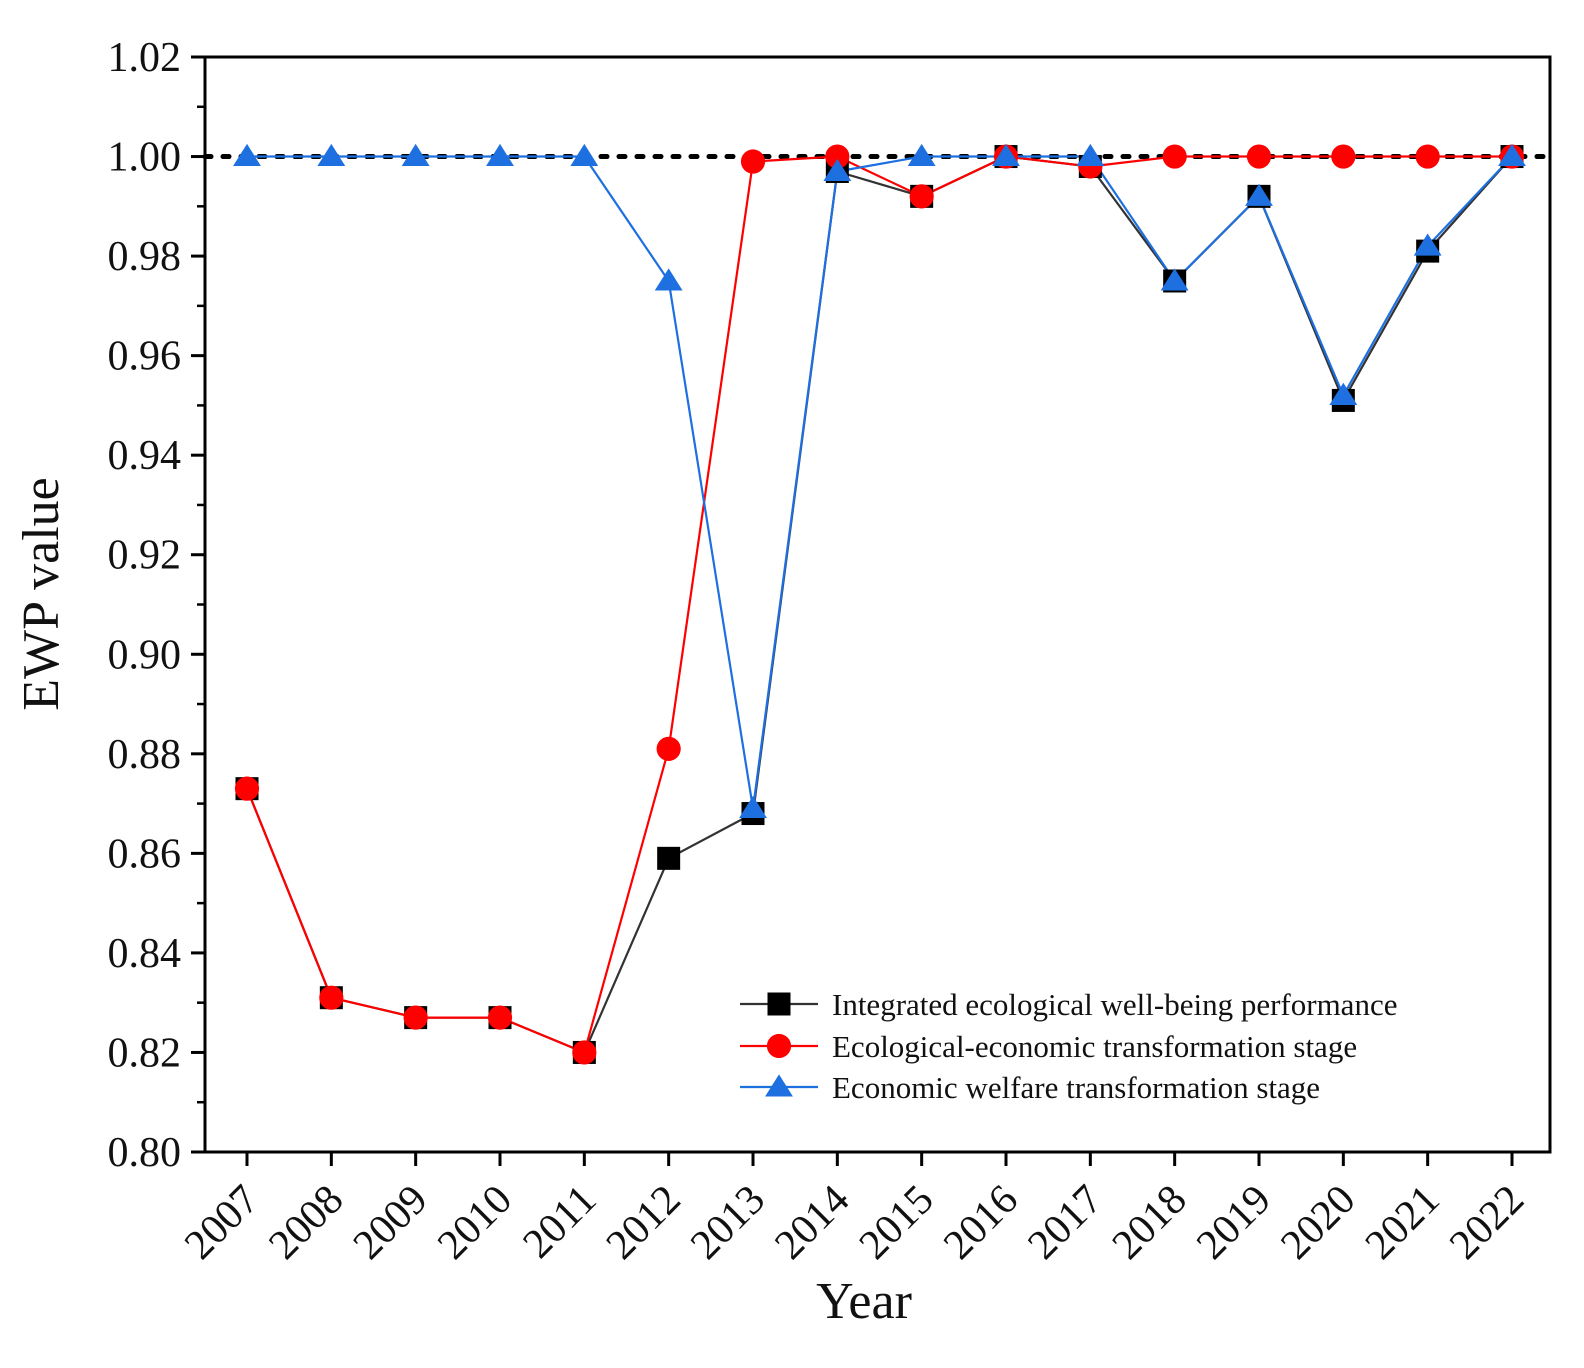  What do you see at coordinates (1094, 1046) in the screenshot?
I see `legend-label-2: Ecological-economic transformation stage` at bounding box center [1094, 1046].